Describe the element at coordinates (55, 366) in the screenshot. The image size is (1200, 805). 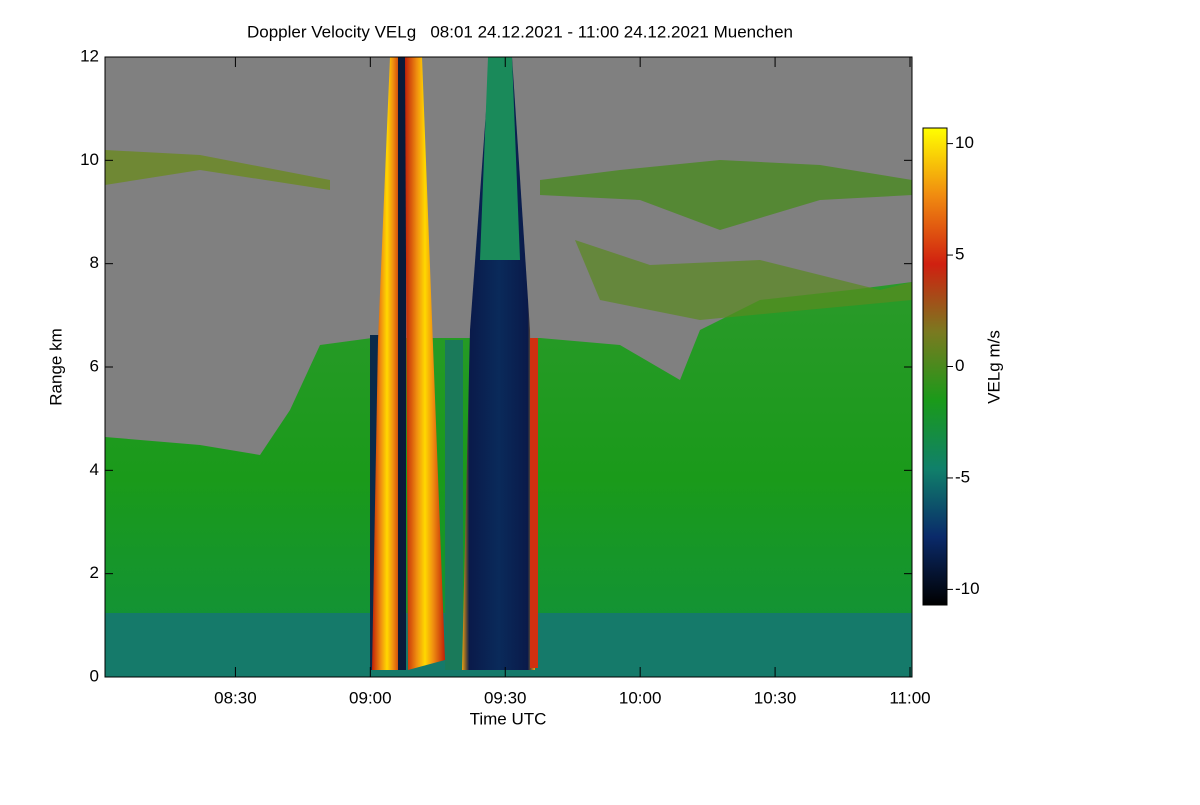
I see `y-axis-label: Range km` at that location.